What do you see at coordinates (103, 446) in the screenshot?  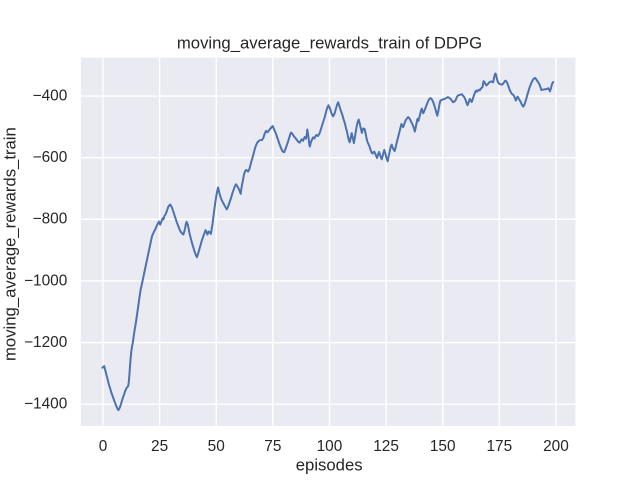 I see `svg-text: 0` at bounding box center [103, 446].